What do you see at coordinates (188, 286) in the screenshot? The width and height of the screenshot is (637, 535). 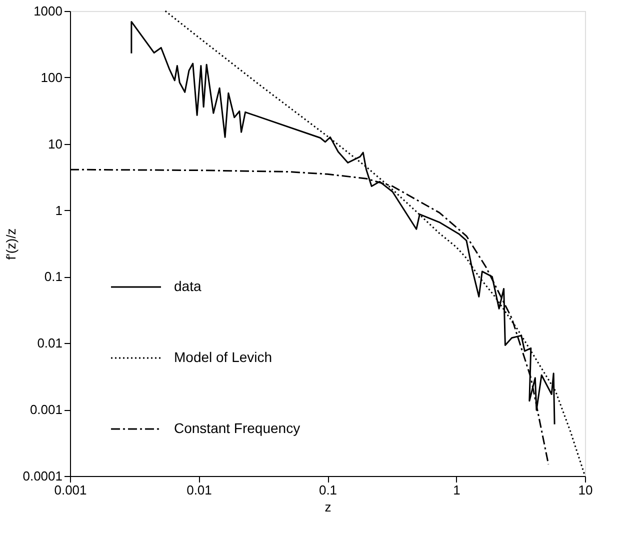 I see `legend-label: data` at bounding box center [188, 286].